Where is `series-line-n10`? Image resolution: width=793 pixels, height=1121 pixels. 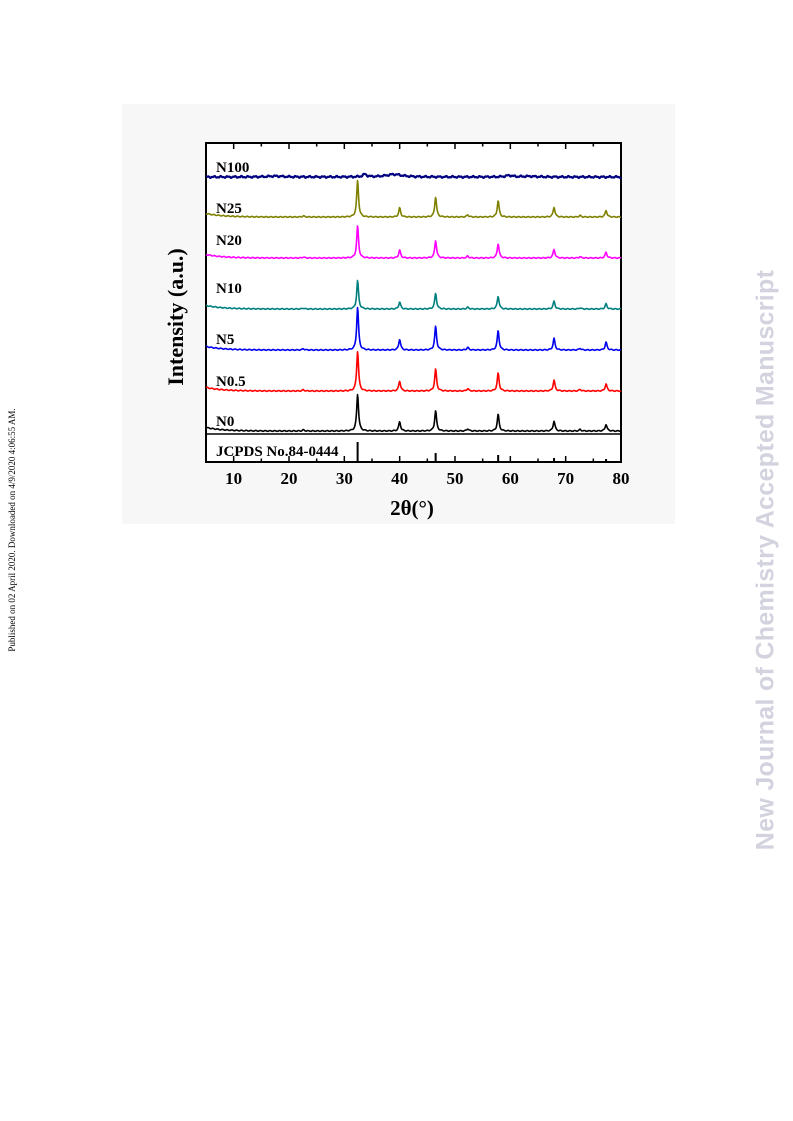
series-line-n10 is located at coordinates (413, 295).